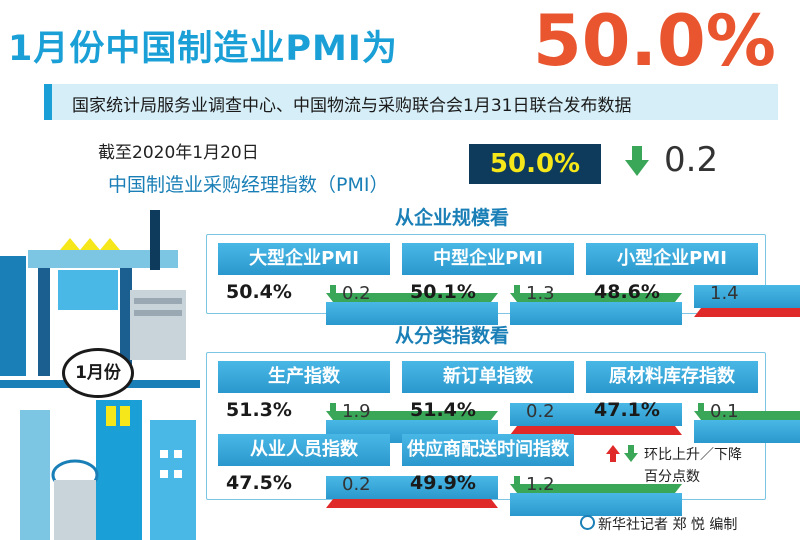 Image resolution: width=800 pixels, height=540 pixels. Describe the element at coordinates (672, 477) in the screenshot. I see `legend-line-2: 百分点数` at that location.